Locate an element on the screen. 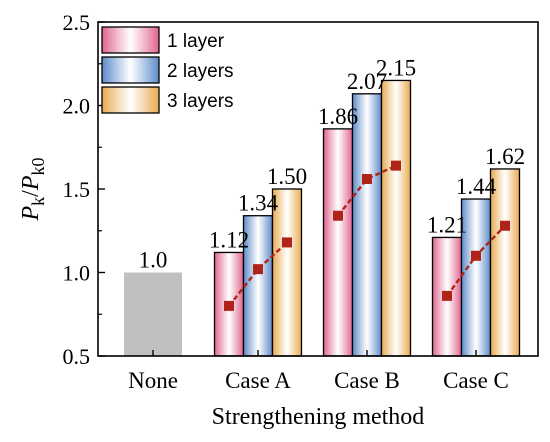  data-label: 2.15 is located at coordinates (396, 67).